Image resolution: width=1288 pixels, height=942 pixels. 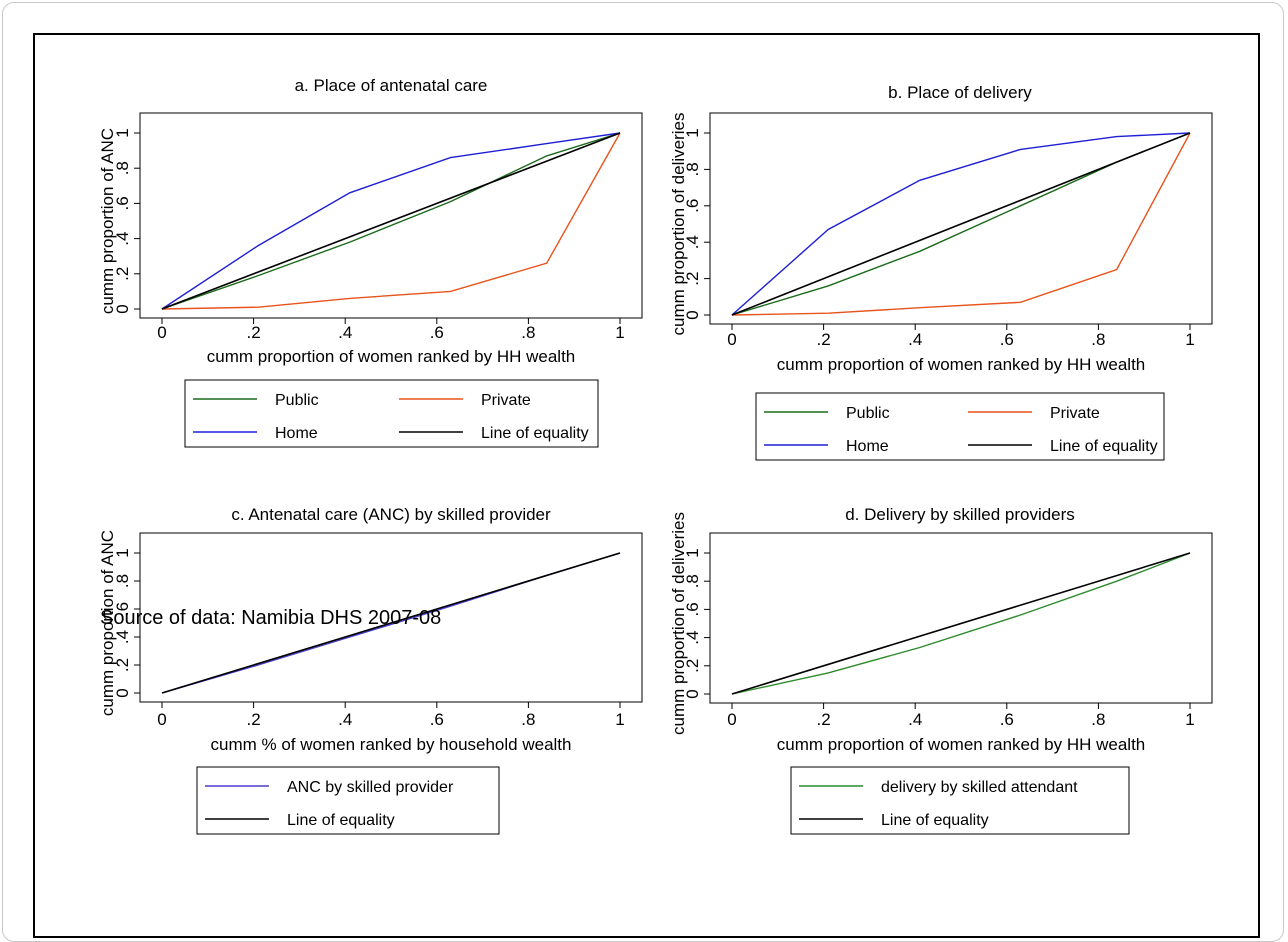 I want to click on public-series-line, so click(x=391, y=221).